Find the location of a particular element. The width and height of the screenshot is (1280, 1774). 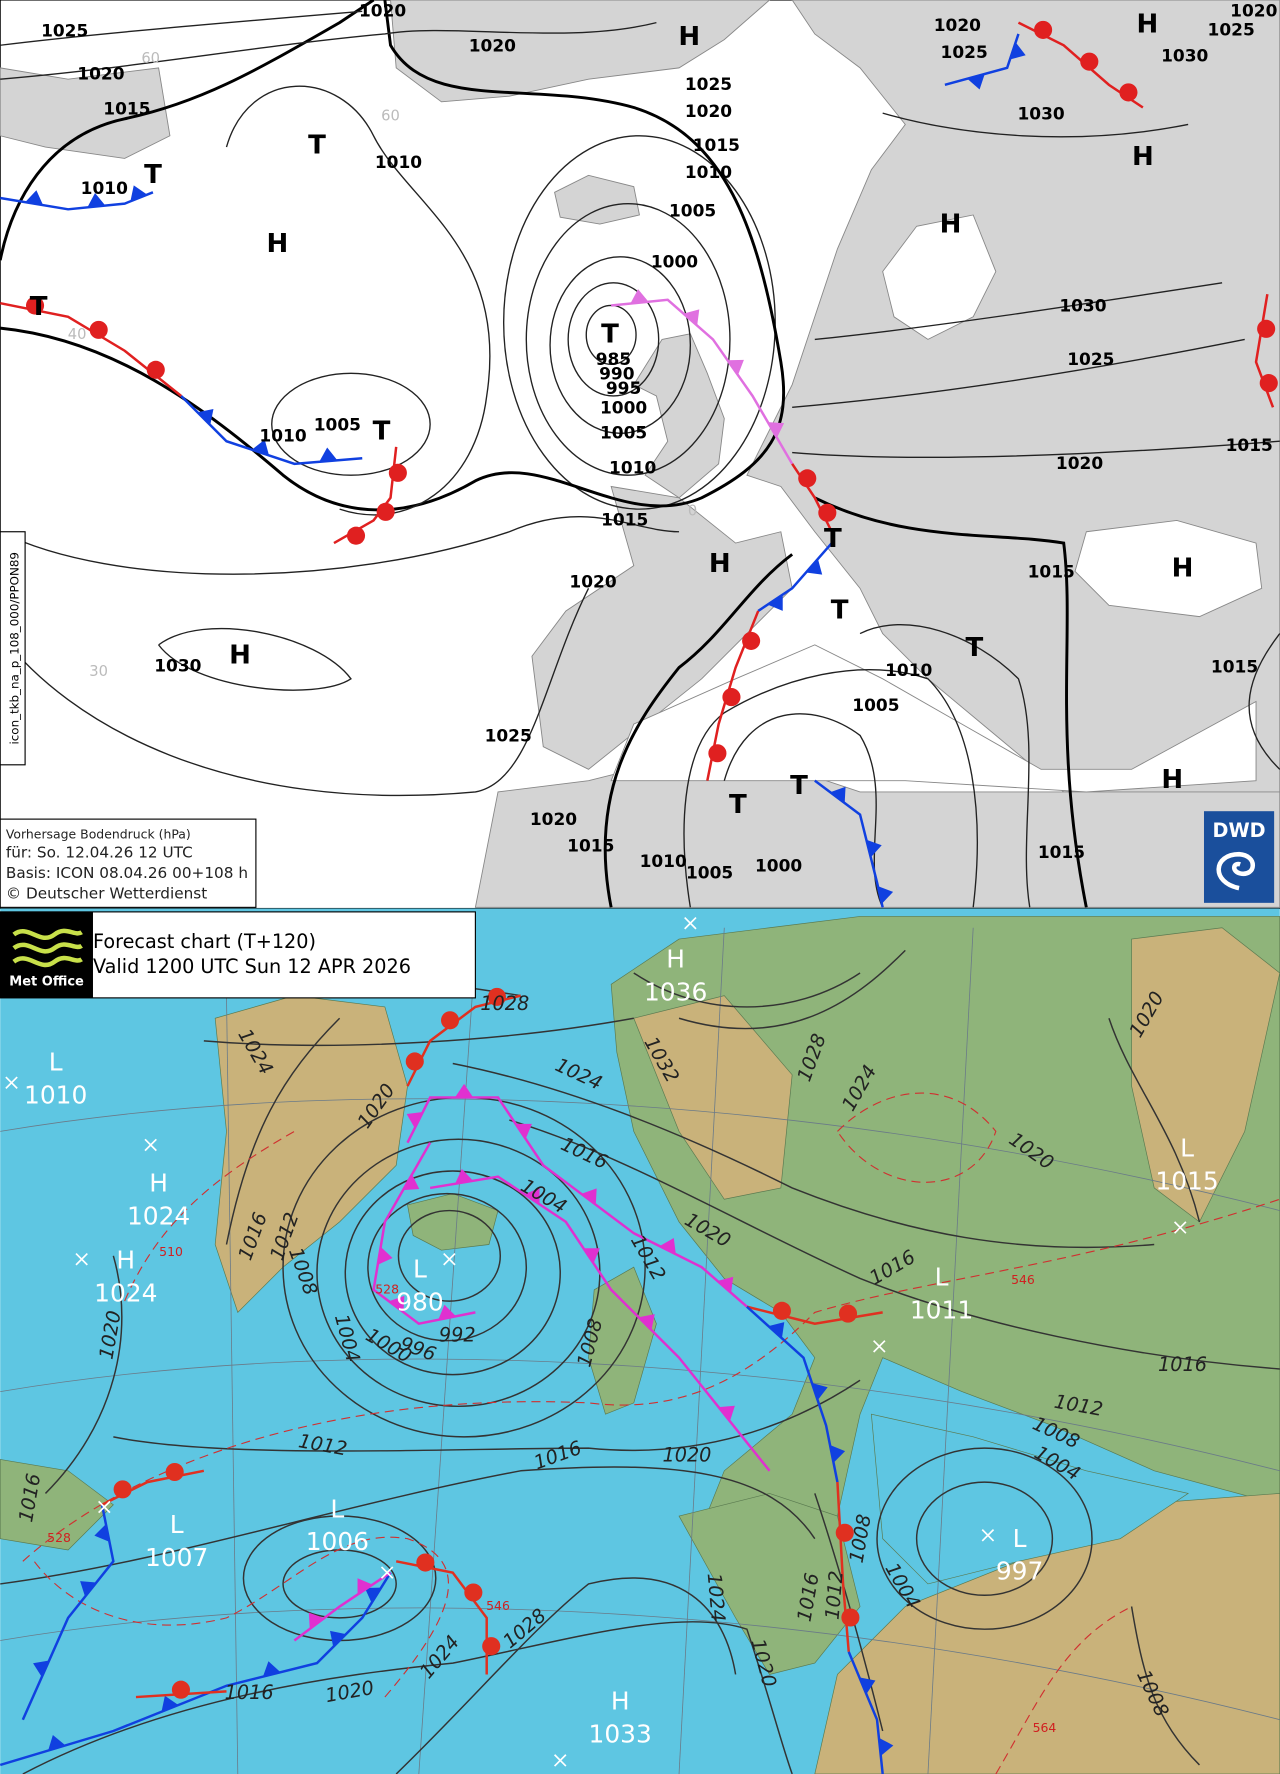

pressure-center-value: 1024 is located at coordinates (125, 1292).